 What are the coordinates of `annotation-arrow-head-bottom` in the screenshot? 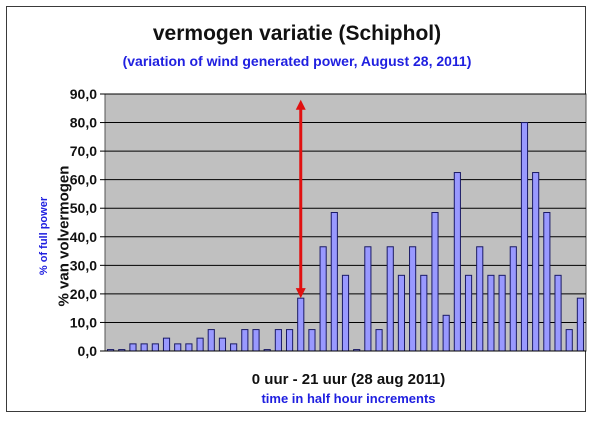 It's located at (300, 293).